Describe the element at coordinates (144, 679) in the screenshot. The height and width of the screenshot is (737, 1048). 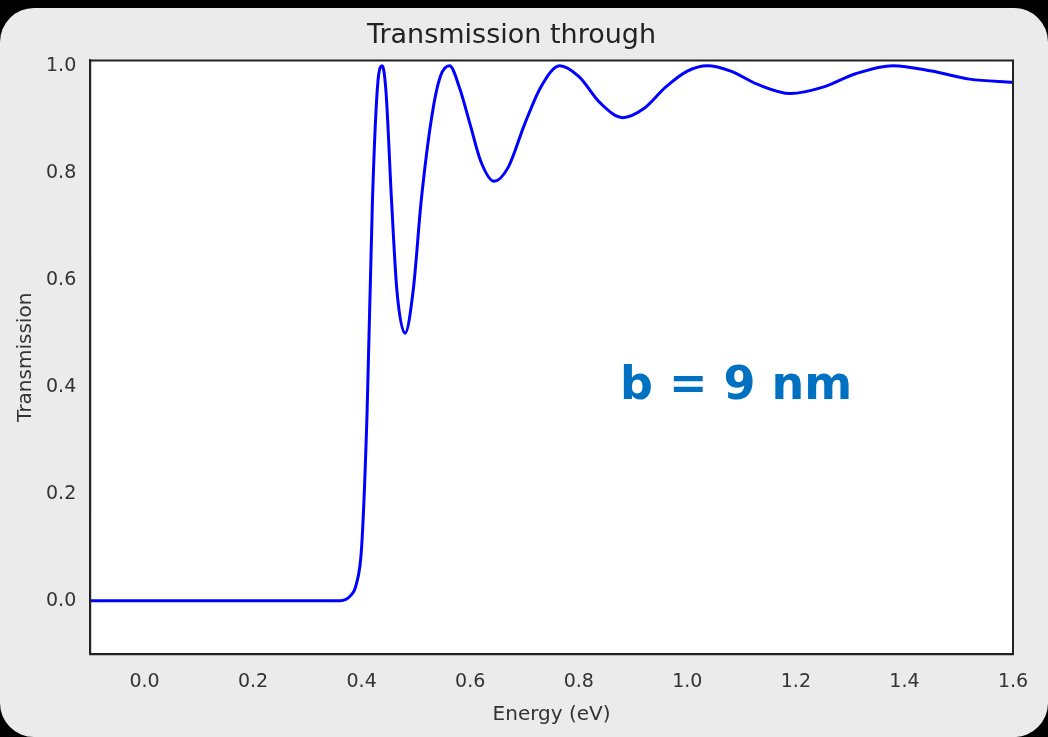
I see `x-tick-label: 0.0` at that location.